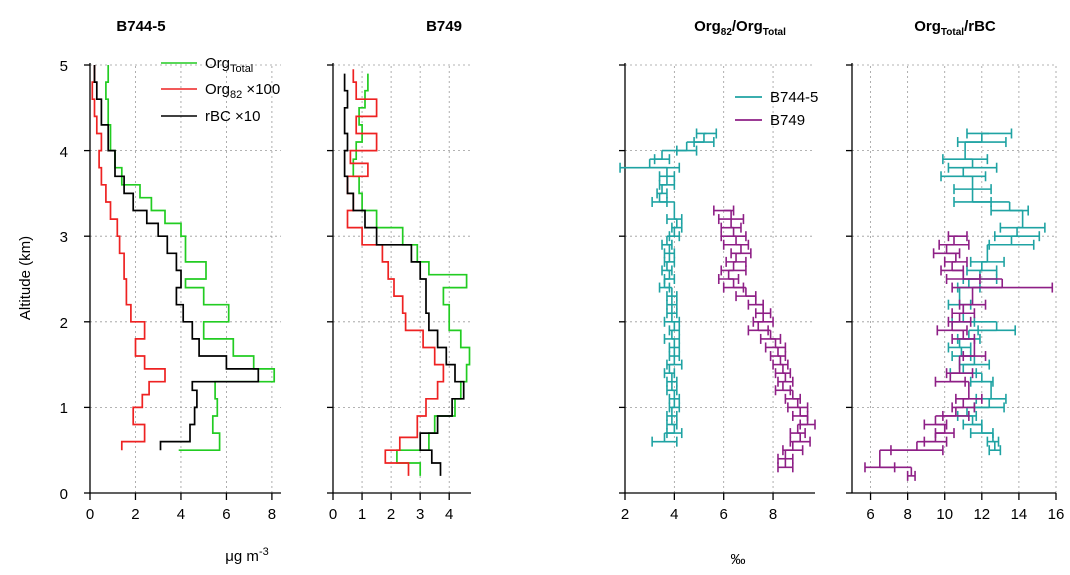 This screenshot has height=575, width=1070. What do you see at coordinates (1056, 514) in the screenshot?
I see `x-tick-label: 16` at bounding box center [1056, 514].